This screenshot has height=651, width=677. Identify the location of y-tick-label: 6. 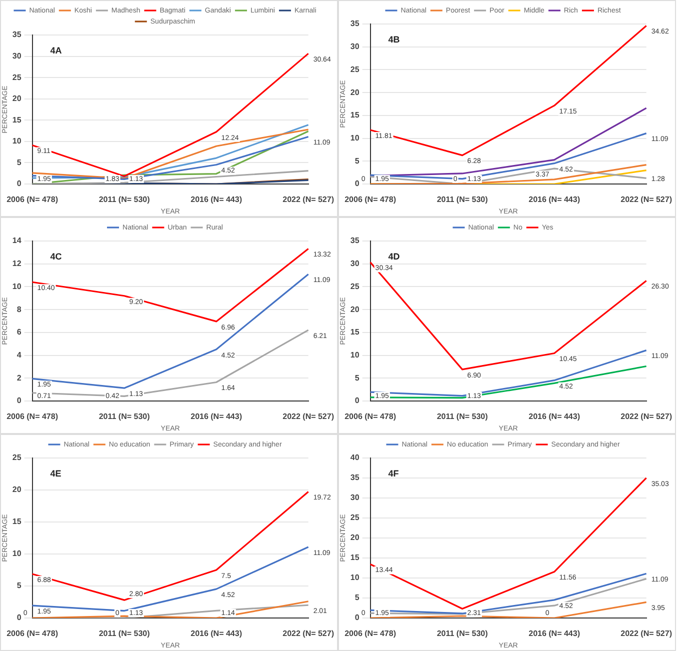
(19, 332).